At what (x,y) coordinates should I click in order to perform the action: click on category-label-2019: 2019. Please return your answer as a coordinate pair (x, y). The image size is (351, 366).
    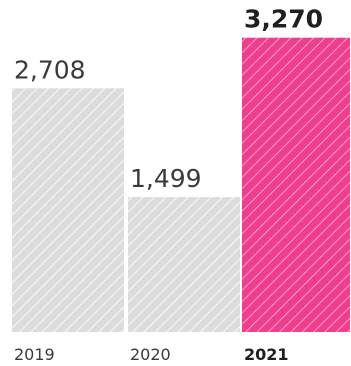
    Looking at the image, I should click on (34, 354).